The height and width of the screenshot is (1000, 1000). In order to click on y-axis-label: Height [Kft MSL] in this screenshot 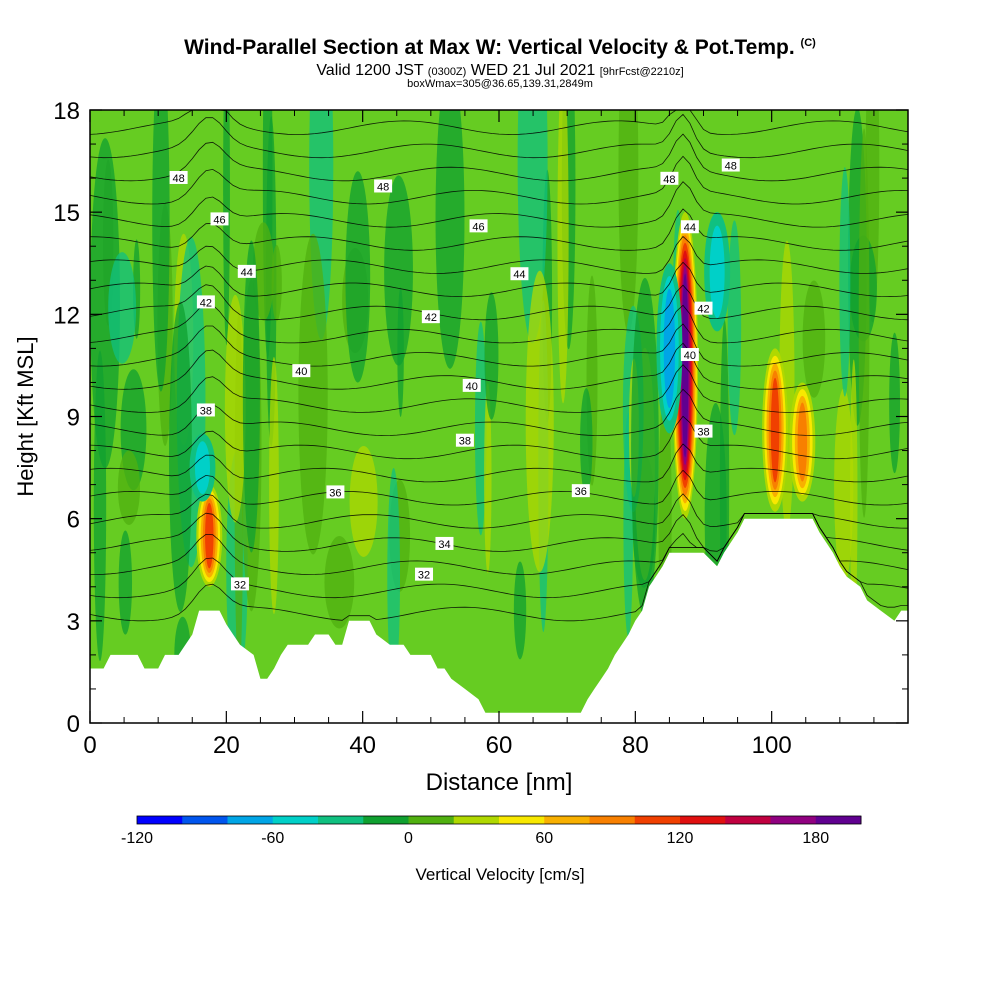, I will do `click(25, 416)`.